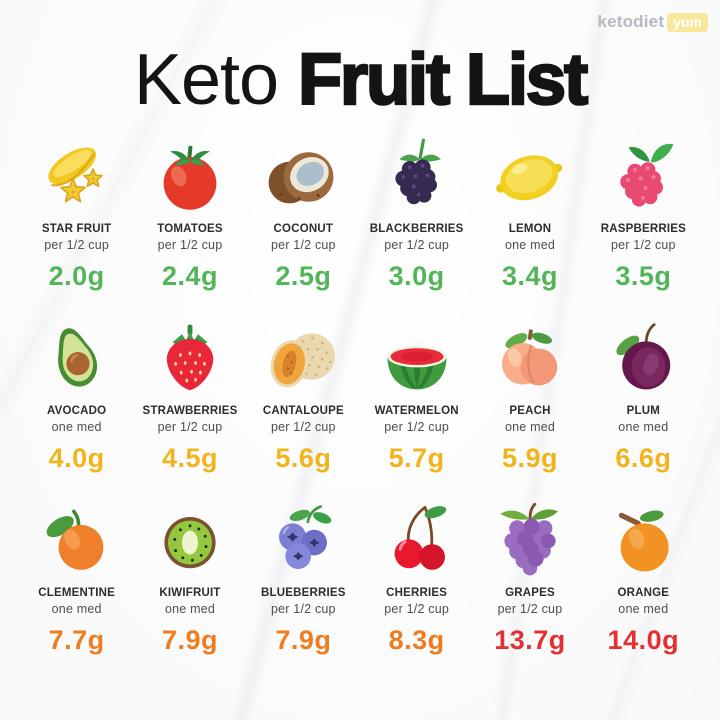 Image resolution: width=720 pixels, height=720 pixels. I want to click on fruit-card-avocado: AVOCADO one med 4.0g, so click(76, 396).